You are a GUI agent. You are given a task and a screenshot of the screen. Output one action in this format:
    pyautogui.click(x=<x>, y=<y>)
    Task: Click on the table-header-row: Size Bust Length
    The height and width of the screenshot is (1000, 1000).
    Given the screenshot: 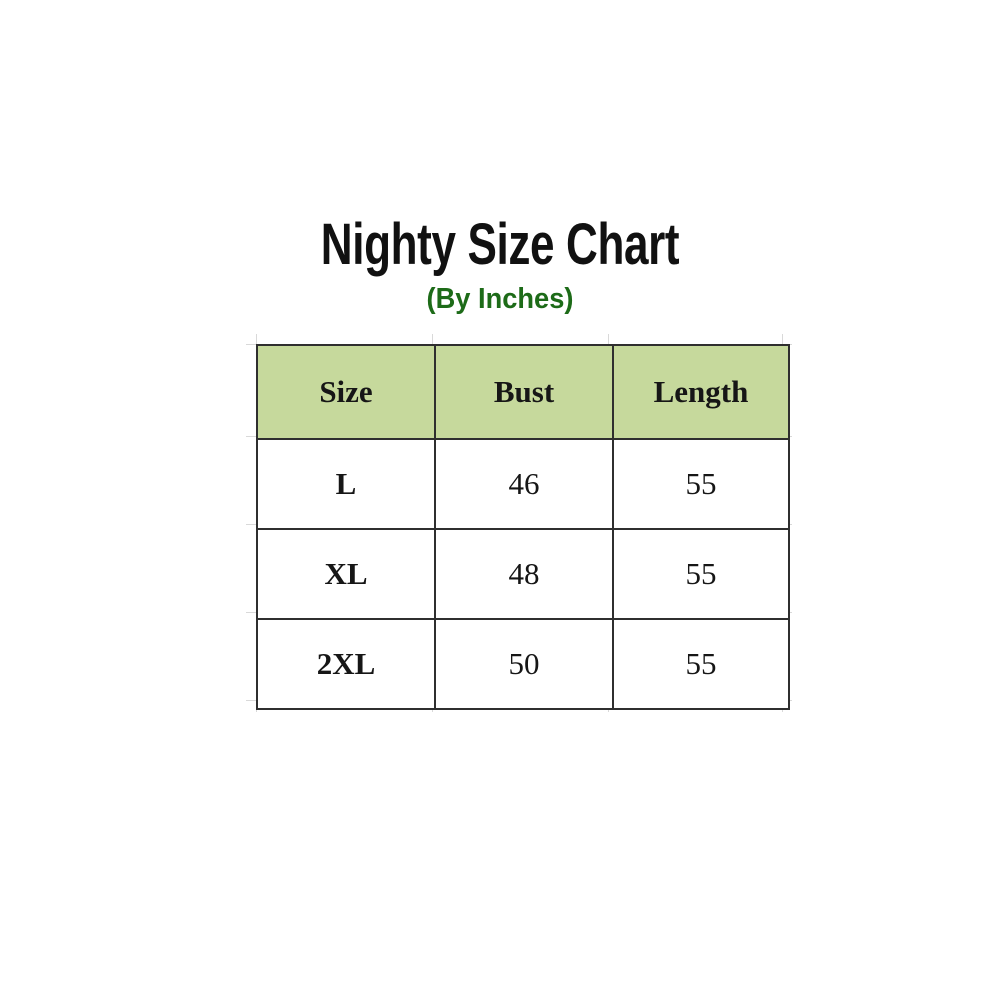 What is the action you would take?
    pyautogui.click(x=523, y=392)
    